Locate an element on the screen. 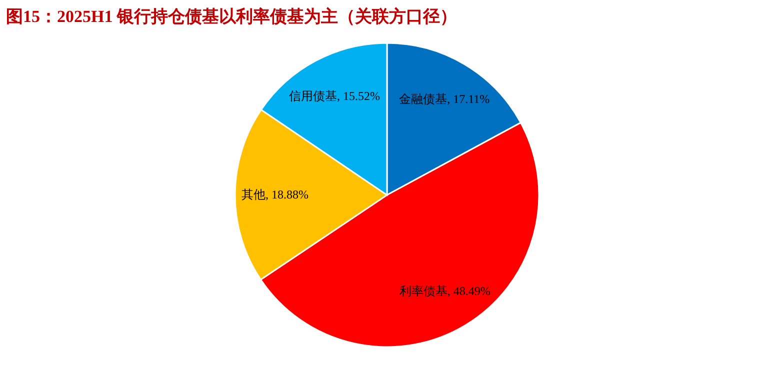  slice-label: 利率债基, 48.49% is located at coordinates (444, 291).